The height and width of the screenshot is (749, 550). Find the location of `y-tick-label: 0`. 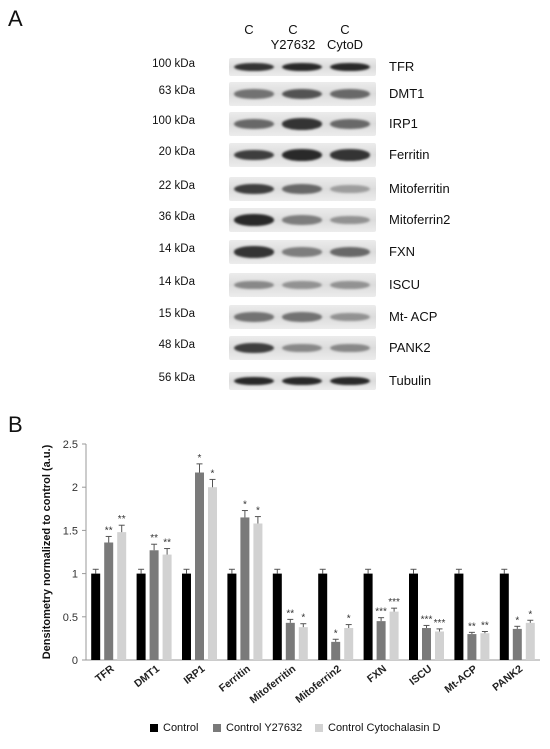

y-tick-label: 0 is located at coordinates (75, 661).